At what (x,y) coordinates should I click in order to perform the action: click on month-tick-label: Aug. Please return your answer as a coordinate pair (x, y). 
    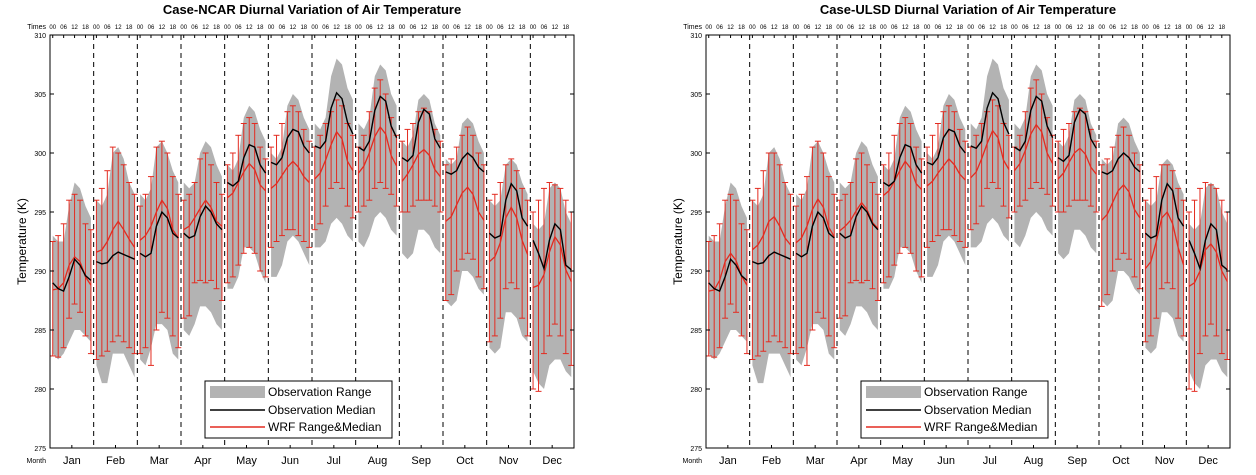
    Looking at the image, I should click on (1034, 461).